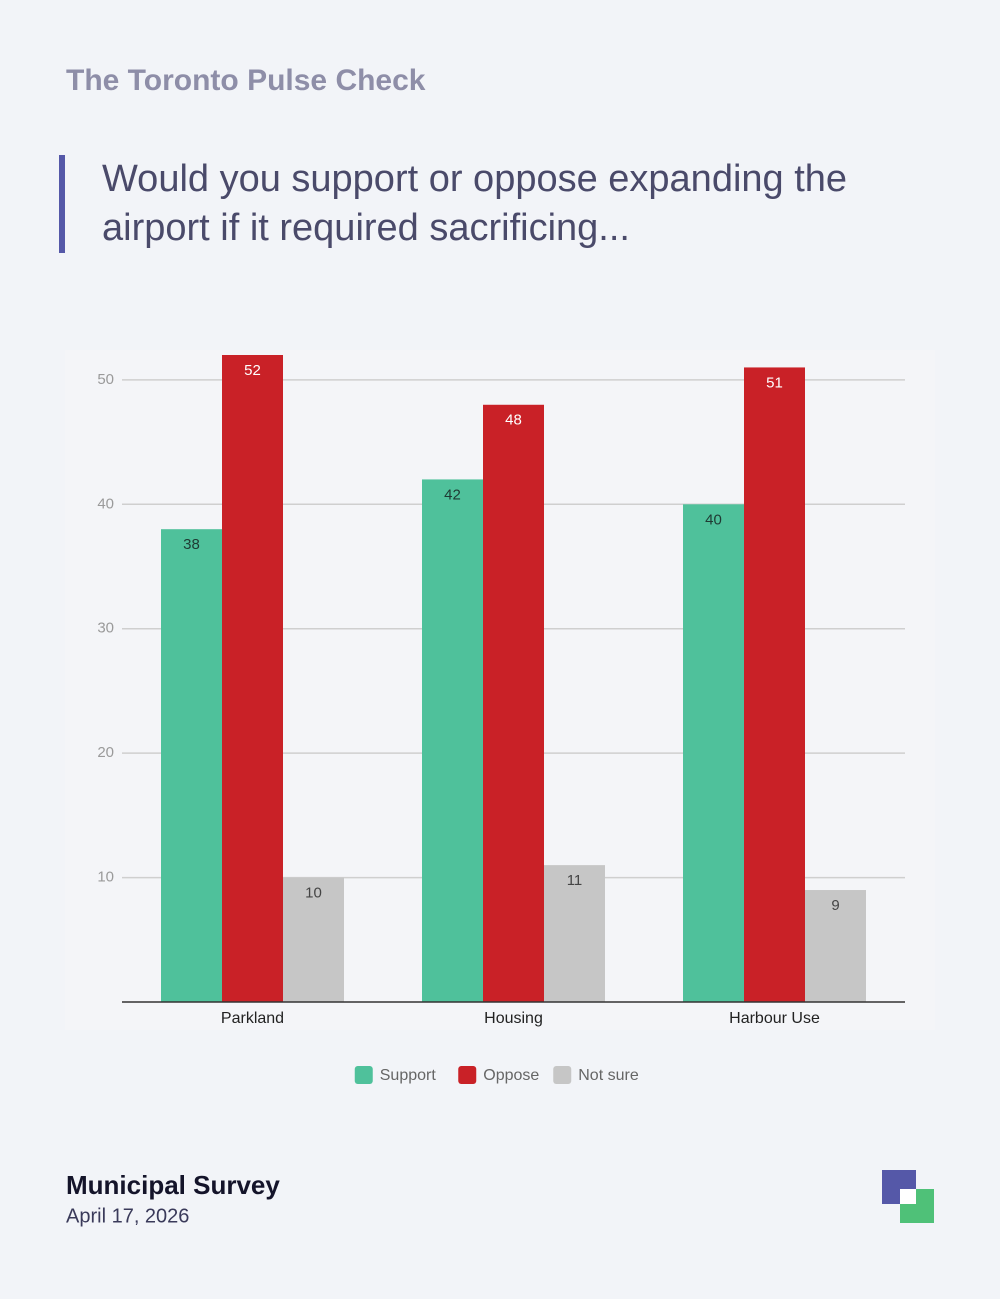 The height and width of the screenshot is (1299, 1000). Describe the element at coordinates (513, 1018) in the screenshot. I see `x-tick-label: Housing` at that location.